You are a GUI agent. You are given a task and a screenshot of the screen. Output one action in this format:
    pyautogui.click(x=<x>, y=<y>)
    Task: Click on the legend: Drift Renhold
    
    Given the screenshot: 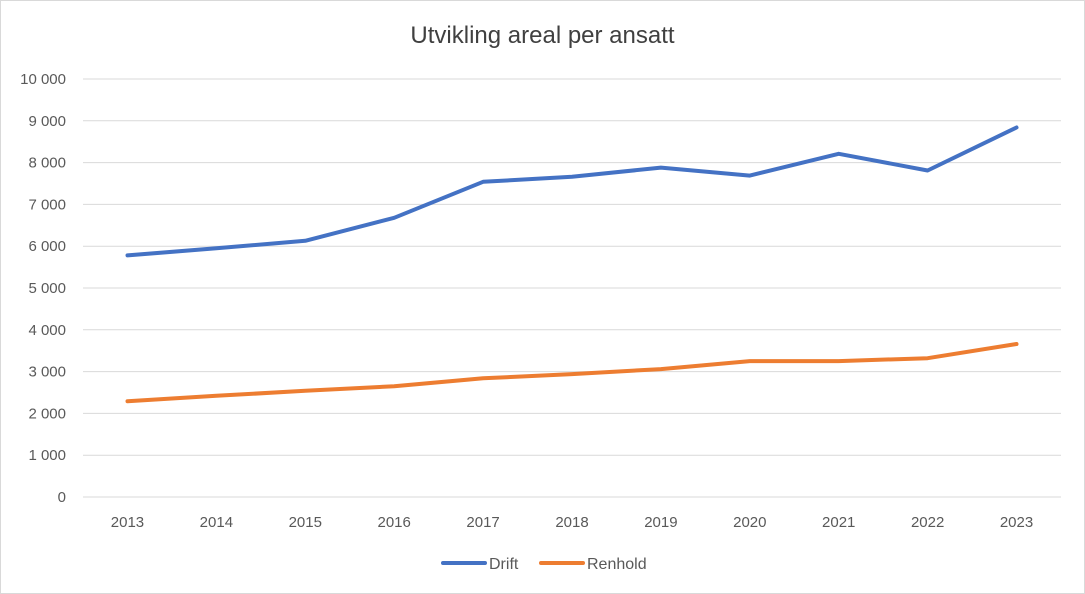 What is the action you would take?
    pyautogui.click(x=544, y=564)
    